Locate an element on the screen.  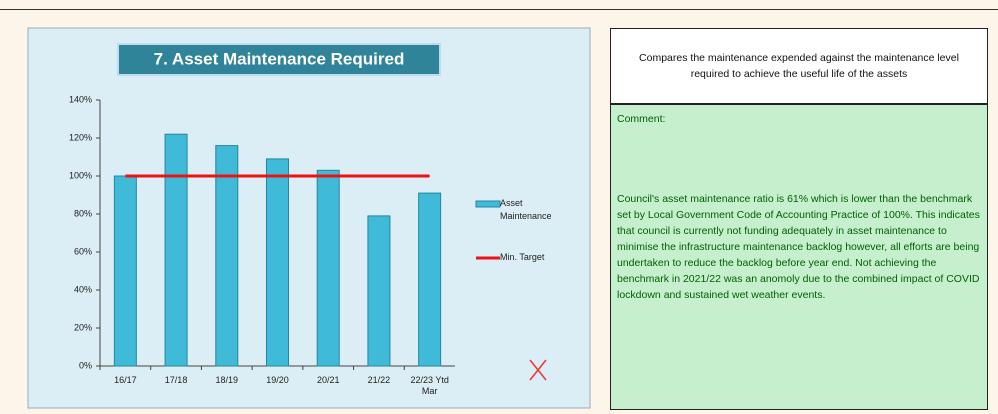
status-cross is located at coordinates (538, 370).